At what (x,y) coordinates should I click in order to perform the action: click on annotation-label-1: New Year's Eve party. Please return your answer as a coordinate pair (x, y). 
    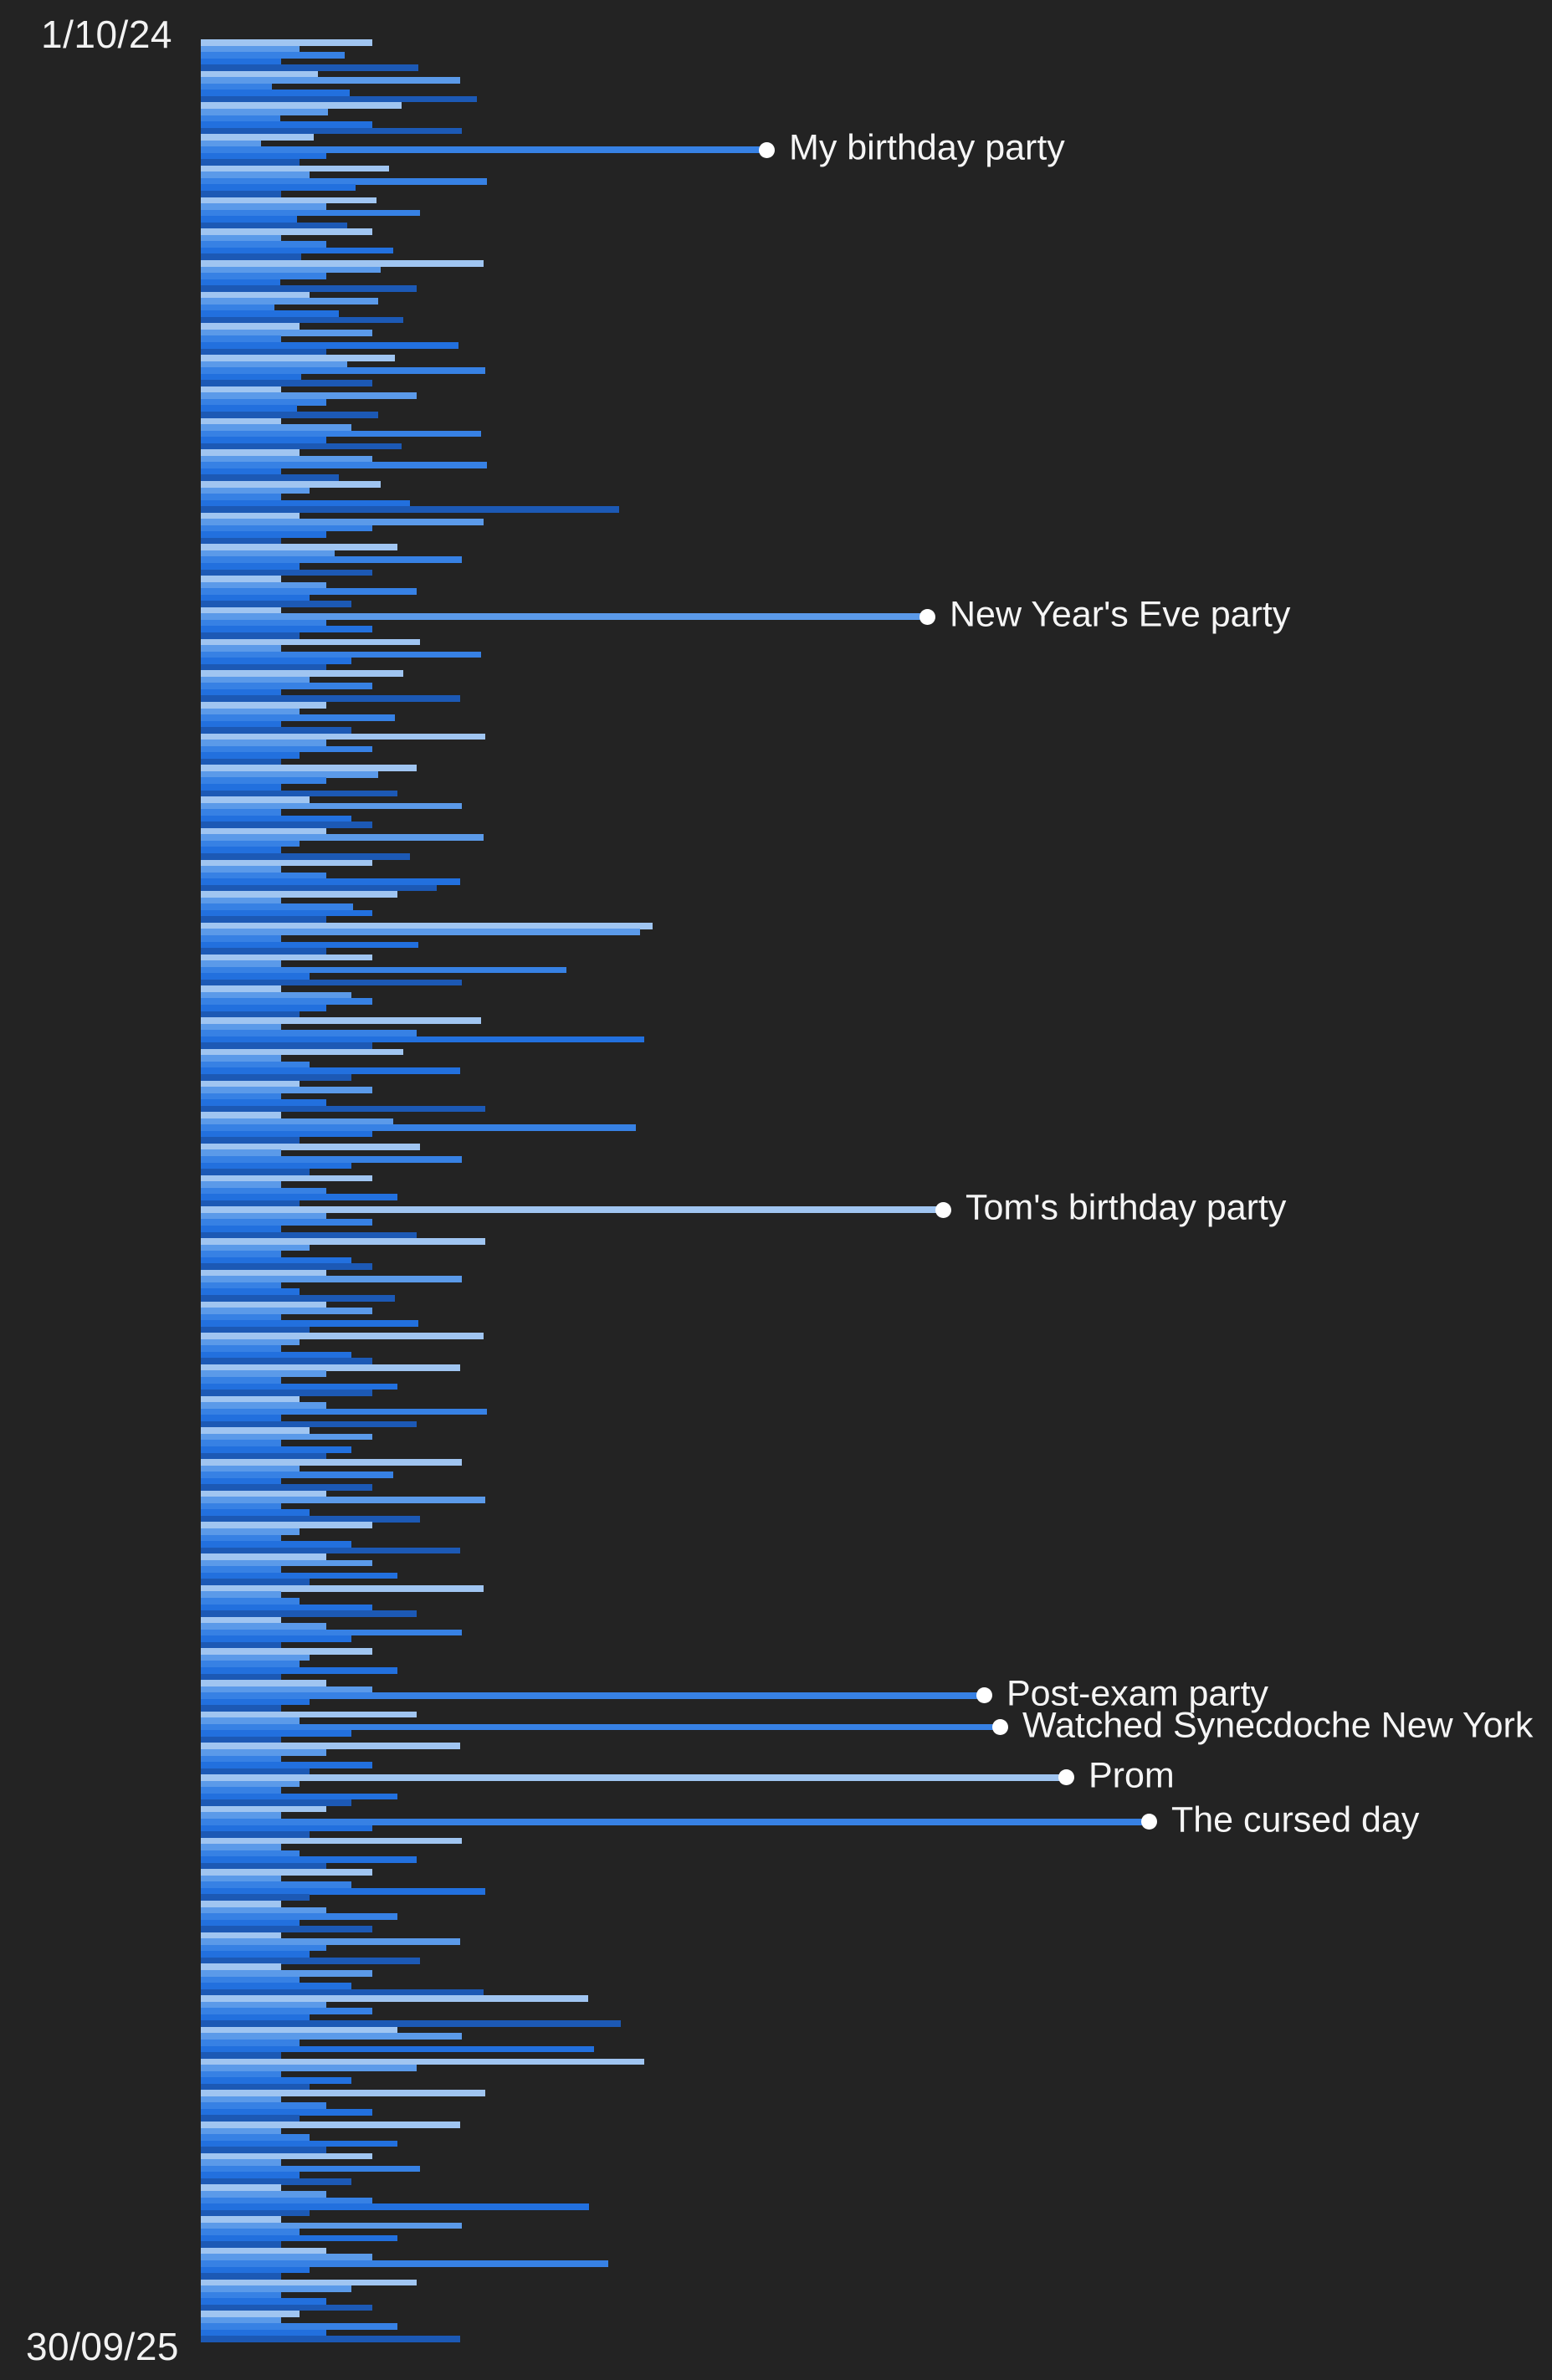
    Looking at the image, I should click on (1120, 614).